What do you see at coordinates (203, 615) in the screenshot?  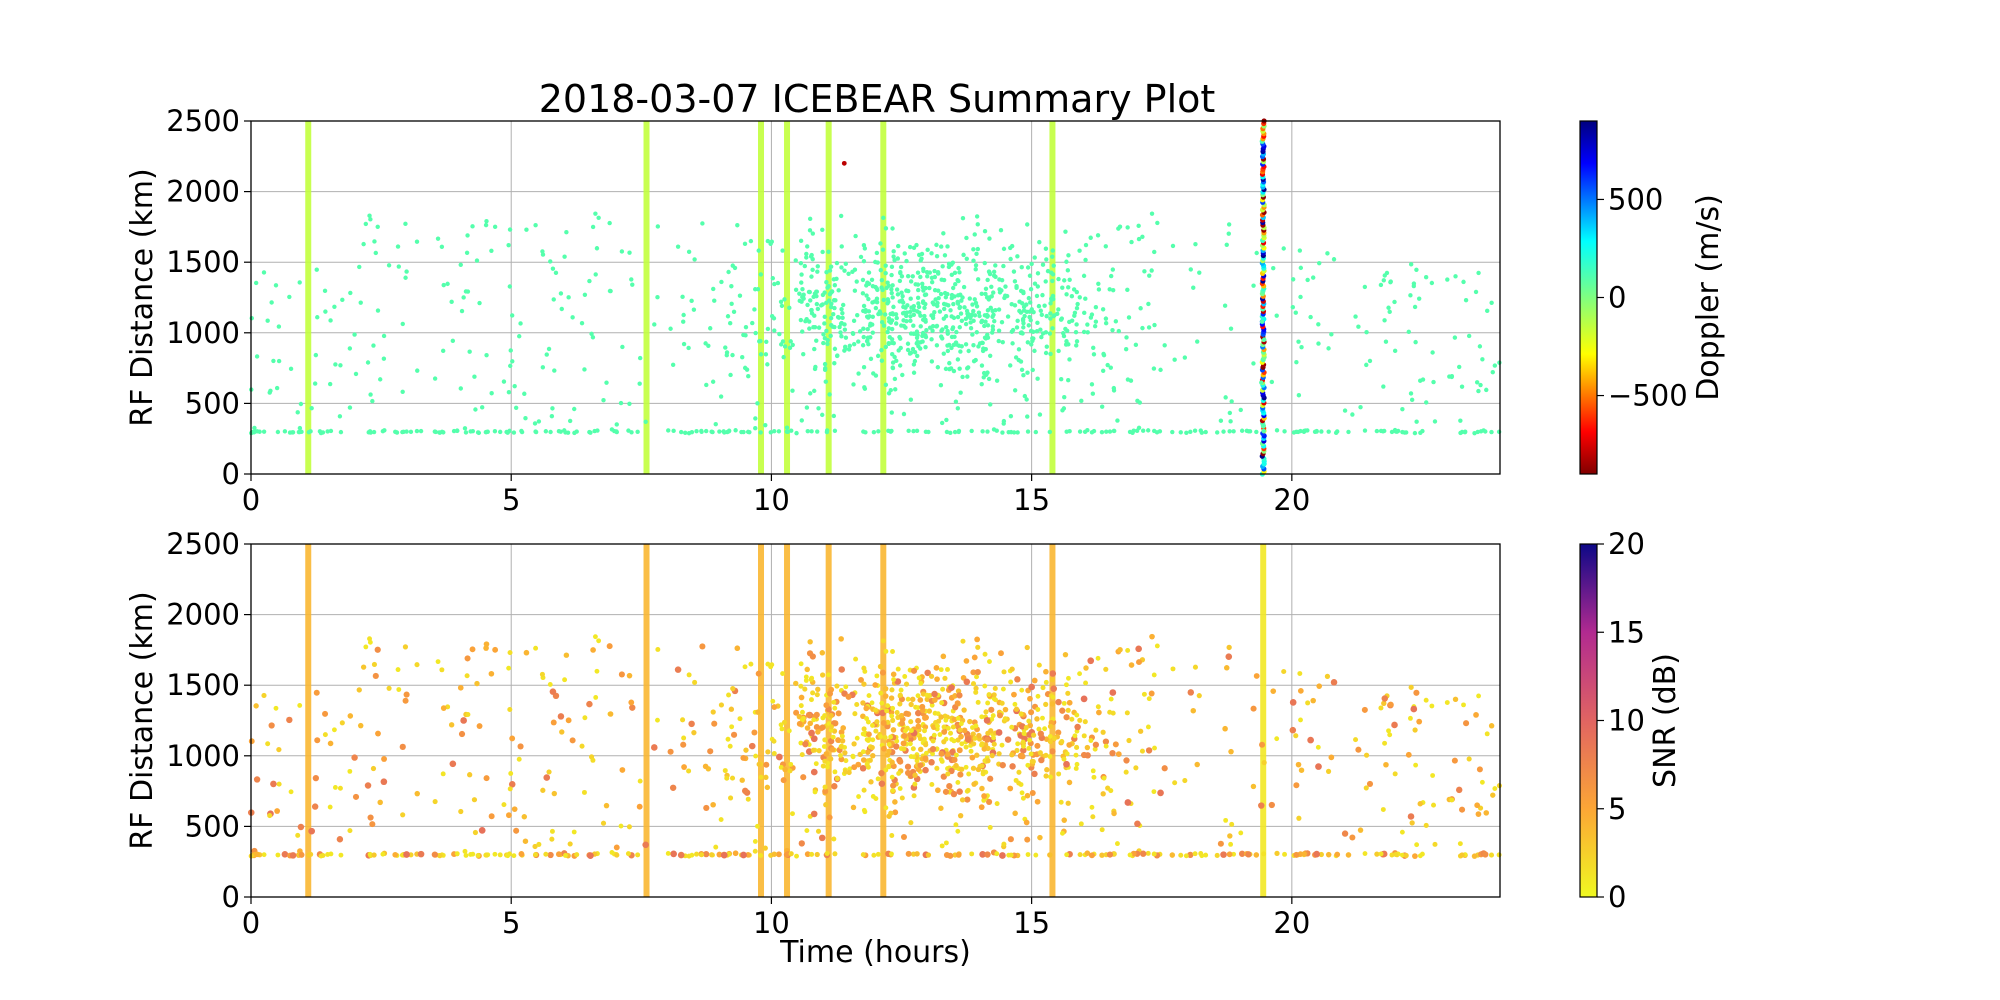 I see `y-tick-label: 2000` at bounding box center [203, 615].